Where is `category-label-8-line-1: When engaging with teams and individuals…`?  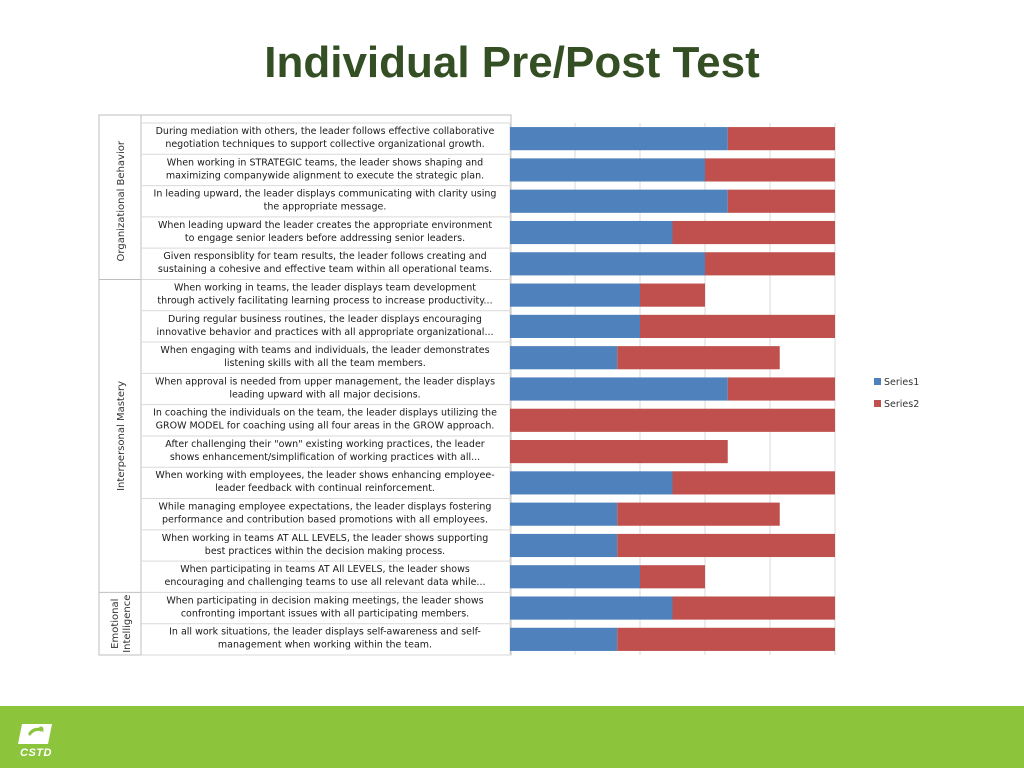
category-label-8-line-1: When engaging with teams and individuals… is located at coordinates (324, 350).